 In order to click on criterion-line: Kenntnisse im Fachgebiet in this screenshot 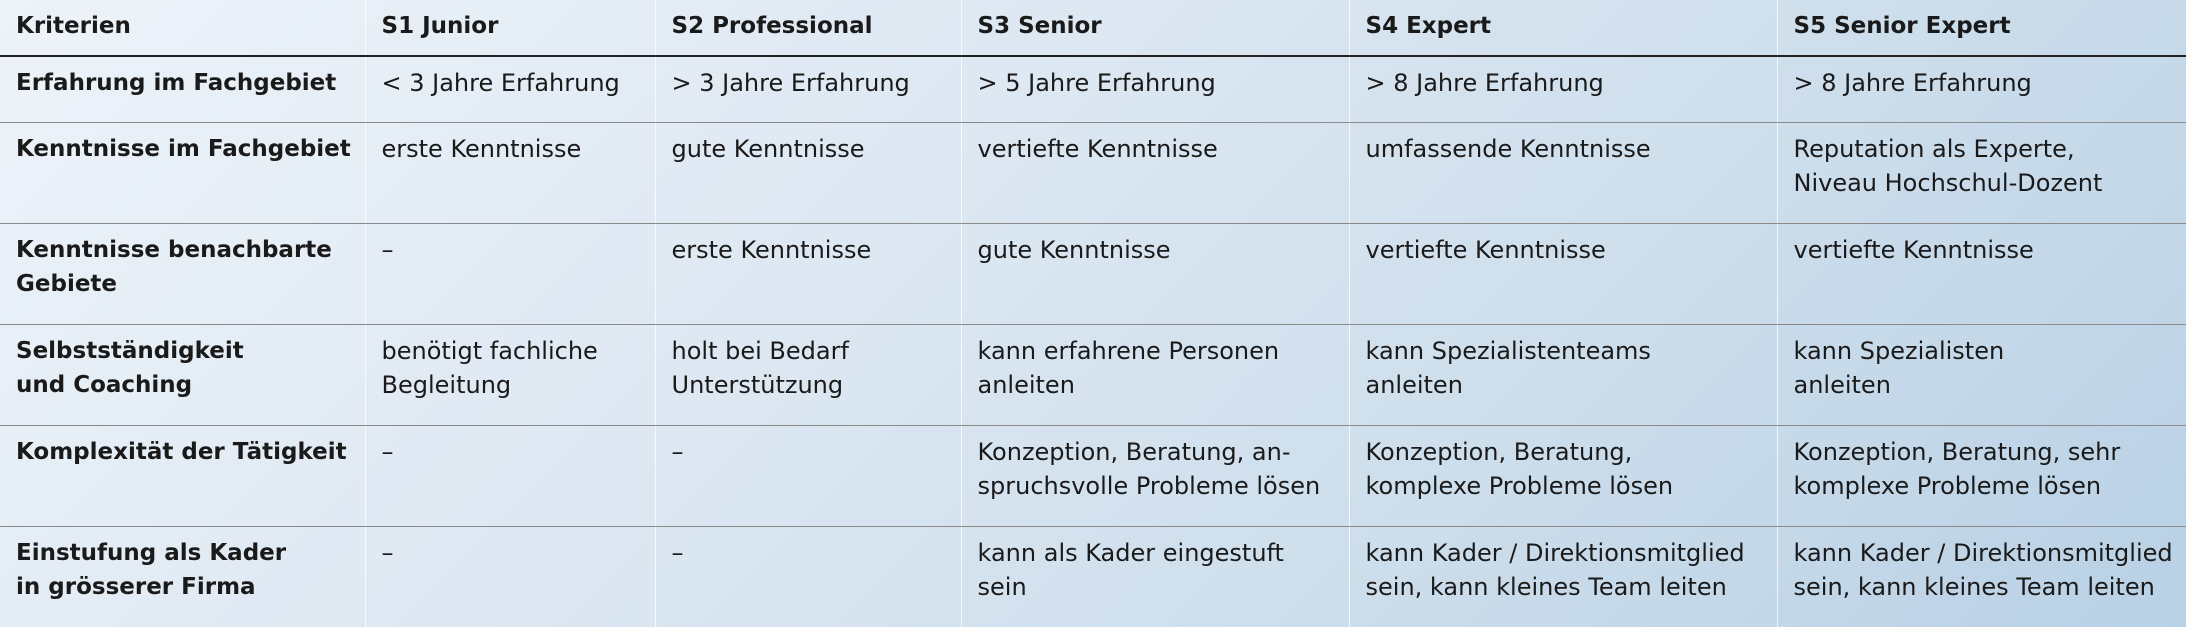, I will do `click(183, 148)`.